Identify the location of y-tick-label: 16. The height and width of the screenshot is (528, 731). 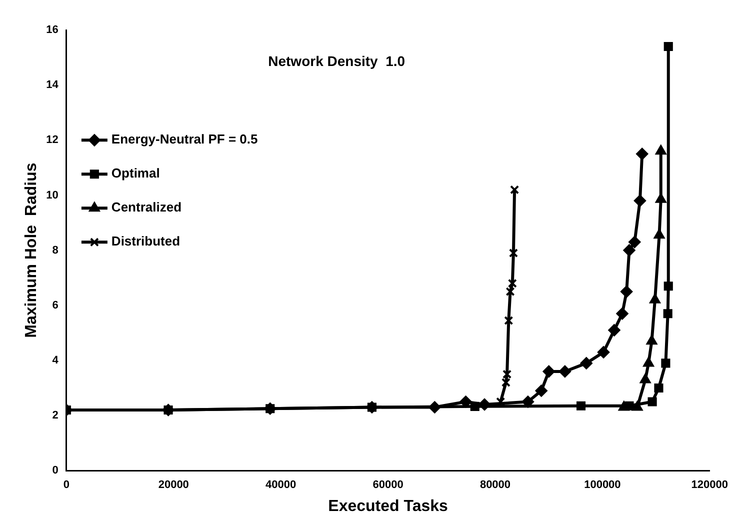
(52, 30).